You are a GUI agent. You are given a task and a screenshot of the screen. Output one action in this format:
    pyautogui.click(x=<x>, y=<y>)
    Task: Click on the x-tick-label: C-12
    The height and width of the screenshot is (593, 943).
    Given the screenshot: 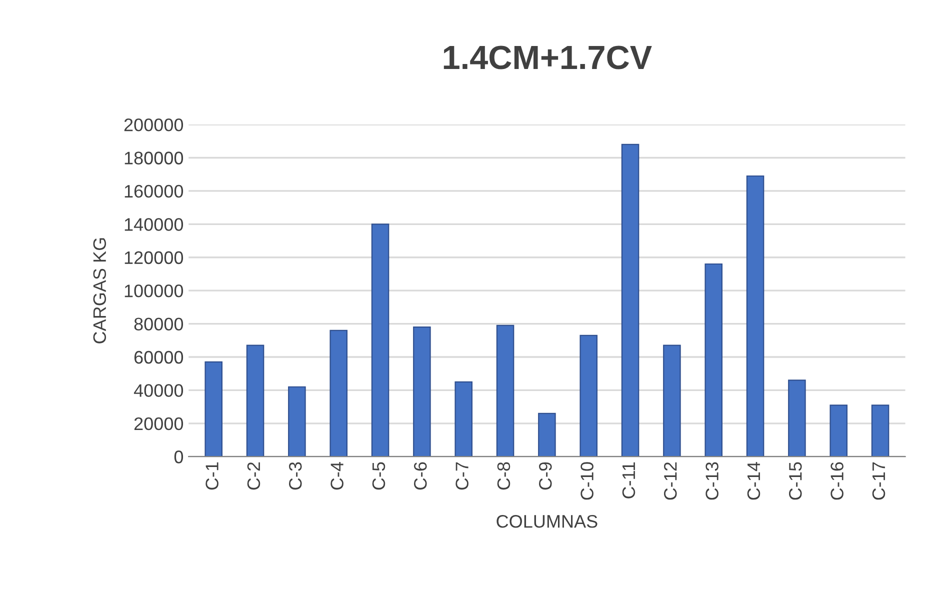 What is the action you would take?
    pyautogui.click(x=670, y=481)
    